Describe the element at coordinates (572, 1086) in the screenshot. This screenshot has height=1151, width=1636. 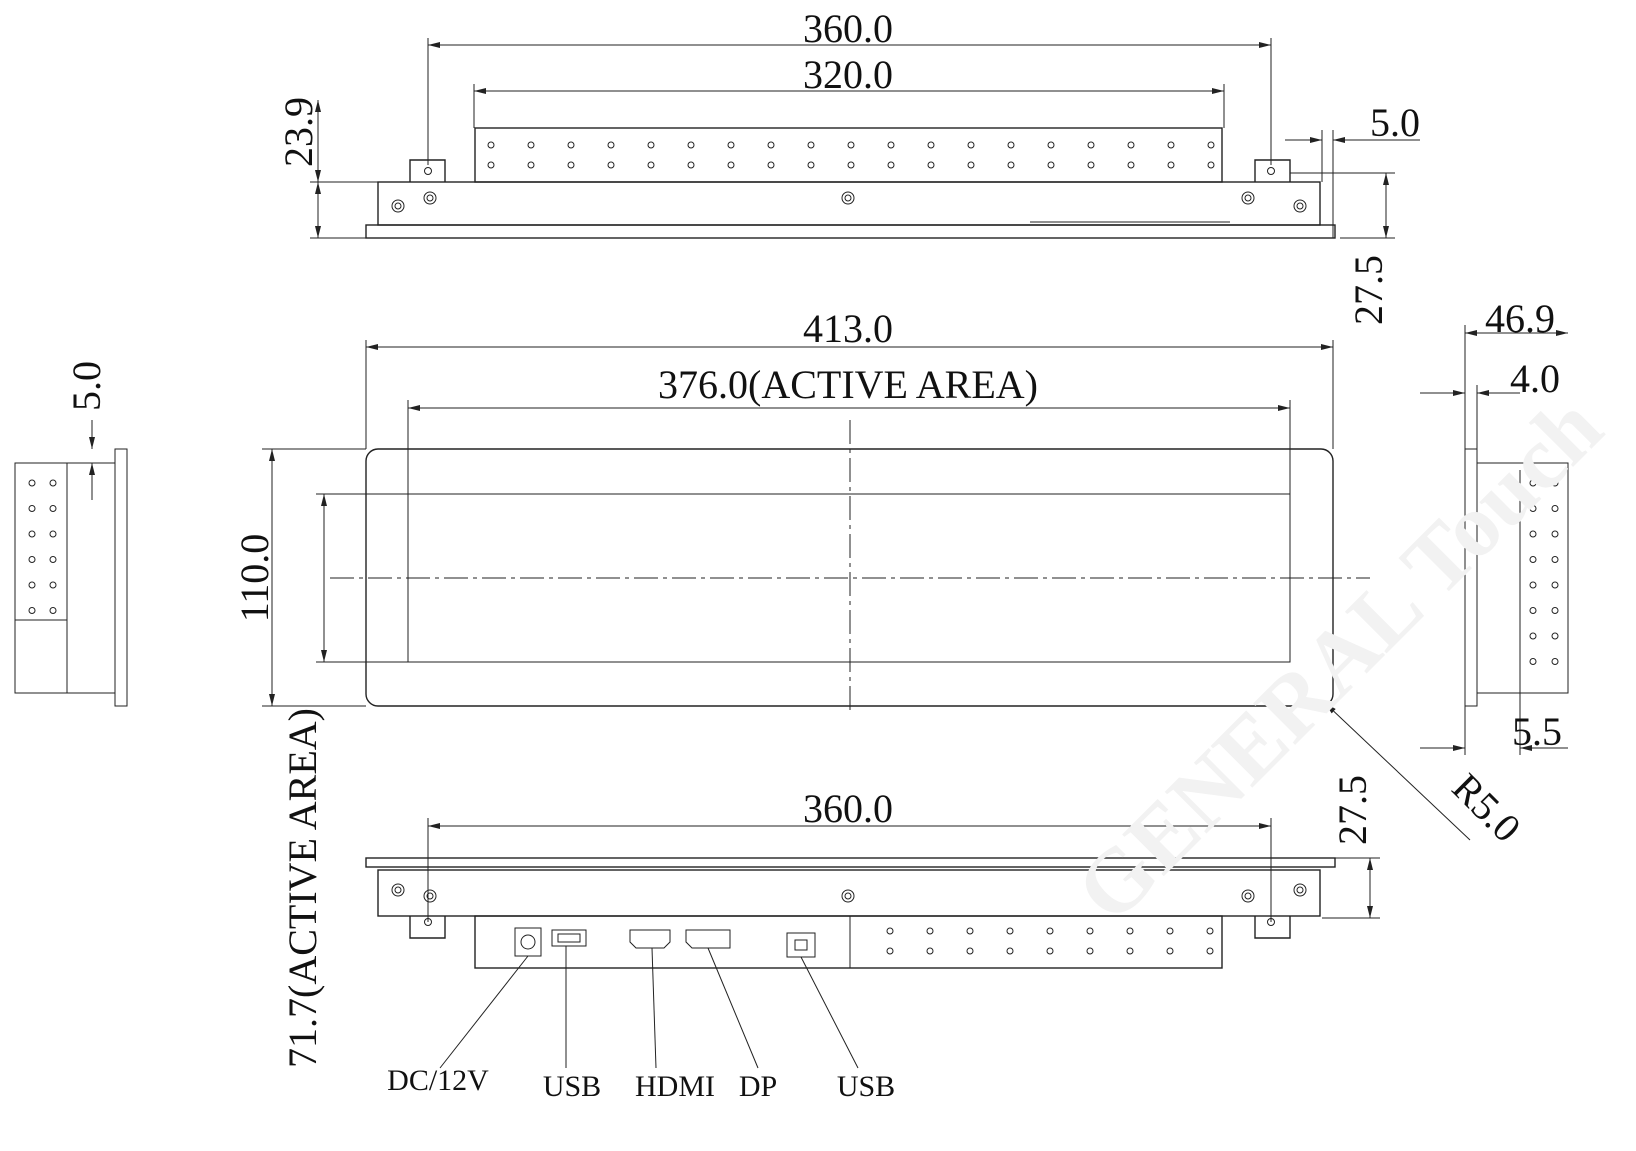
I see `port-label: USB` at that location.